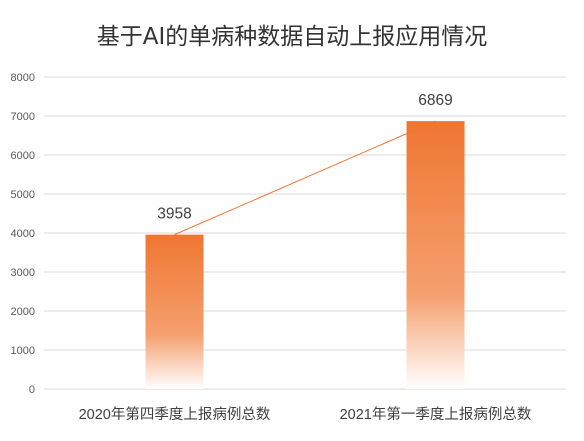 The width and height of the screenshot is (584, 441). Describe the element at coordinates (23, 312) in the screenshot. I see `y-tick-label: 2000` at that location.